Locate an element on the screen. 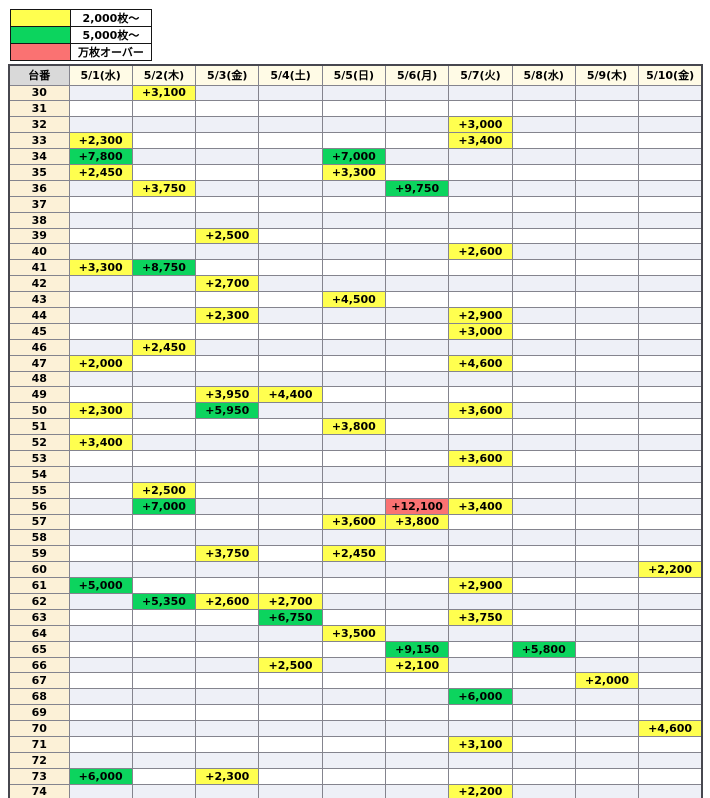  value-cell: +2,300 is located at coordinates (227, 776).